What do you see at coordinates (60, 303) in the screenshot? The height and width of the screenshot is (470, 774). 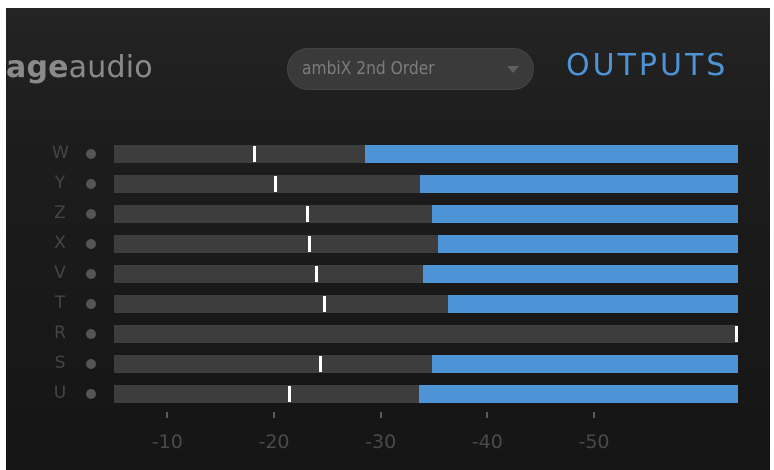 I see `channel-label: T` at bounding box center [60, 303].